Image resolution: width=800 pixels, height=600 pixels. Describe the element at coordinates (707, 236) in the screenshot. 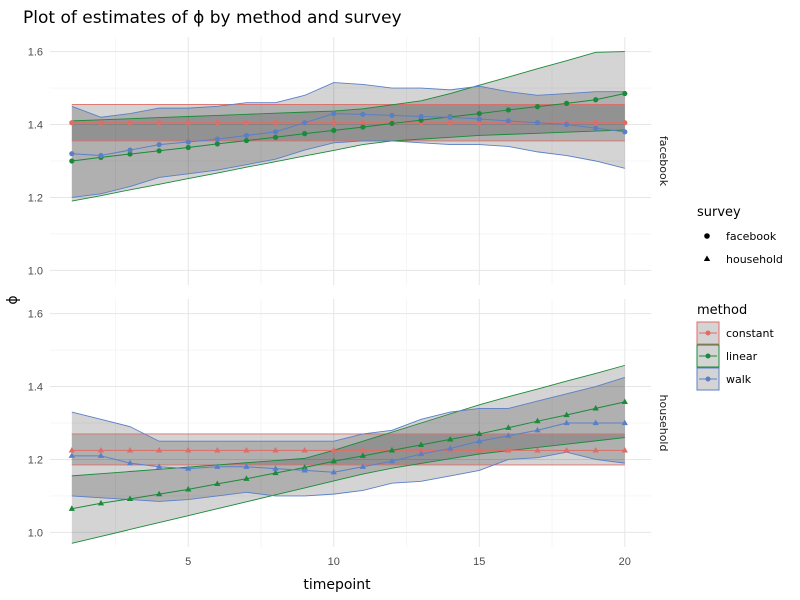

I see `circle-marker-icon` at that location.